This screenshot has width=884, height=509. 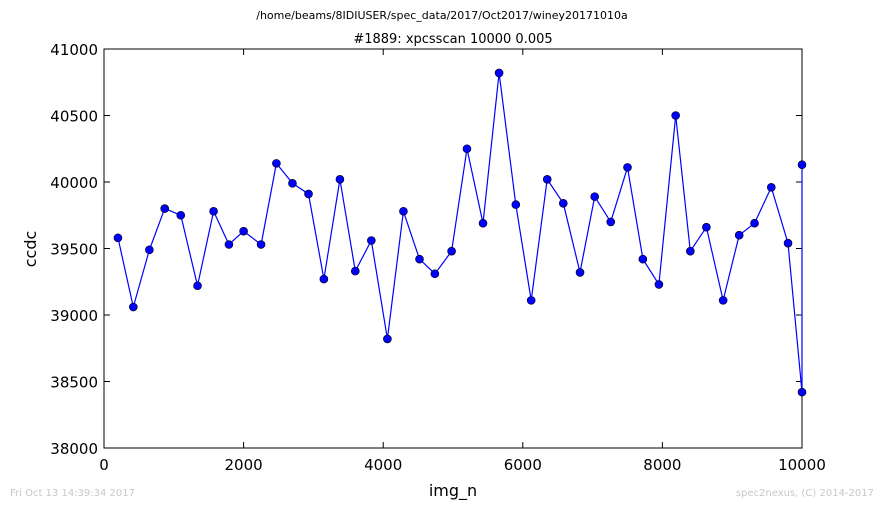 What do you see at coordinates (523, 465) in the screenshot?
I see `x-tick-label: 6000` at bounding box center [523, 465].